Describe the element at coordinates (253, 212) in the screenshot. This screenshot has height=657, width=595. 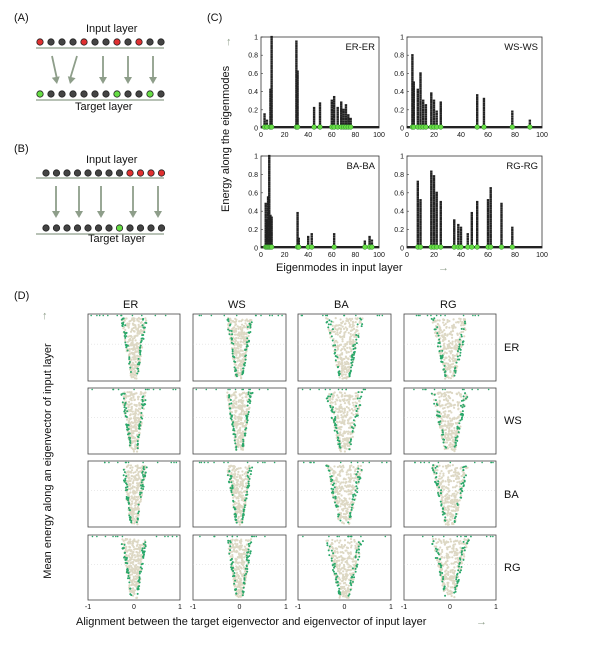
I see `y-tick-label: 0.4` at that location.